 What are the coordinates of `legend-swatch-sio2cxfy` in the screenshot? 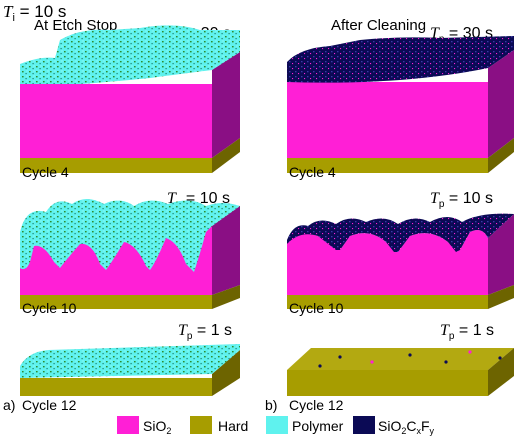 It's located at (364, 425).